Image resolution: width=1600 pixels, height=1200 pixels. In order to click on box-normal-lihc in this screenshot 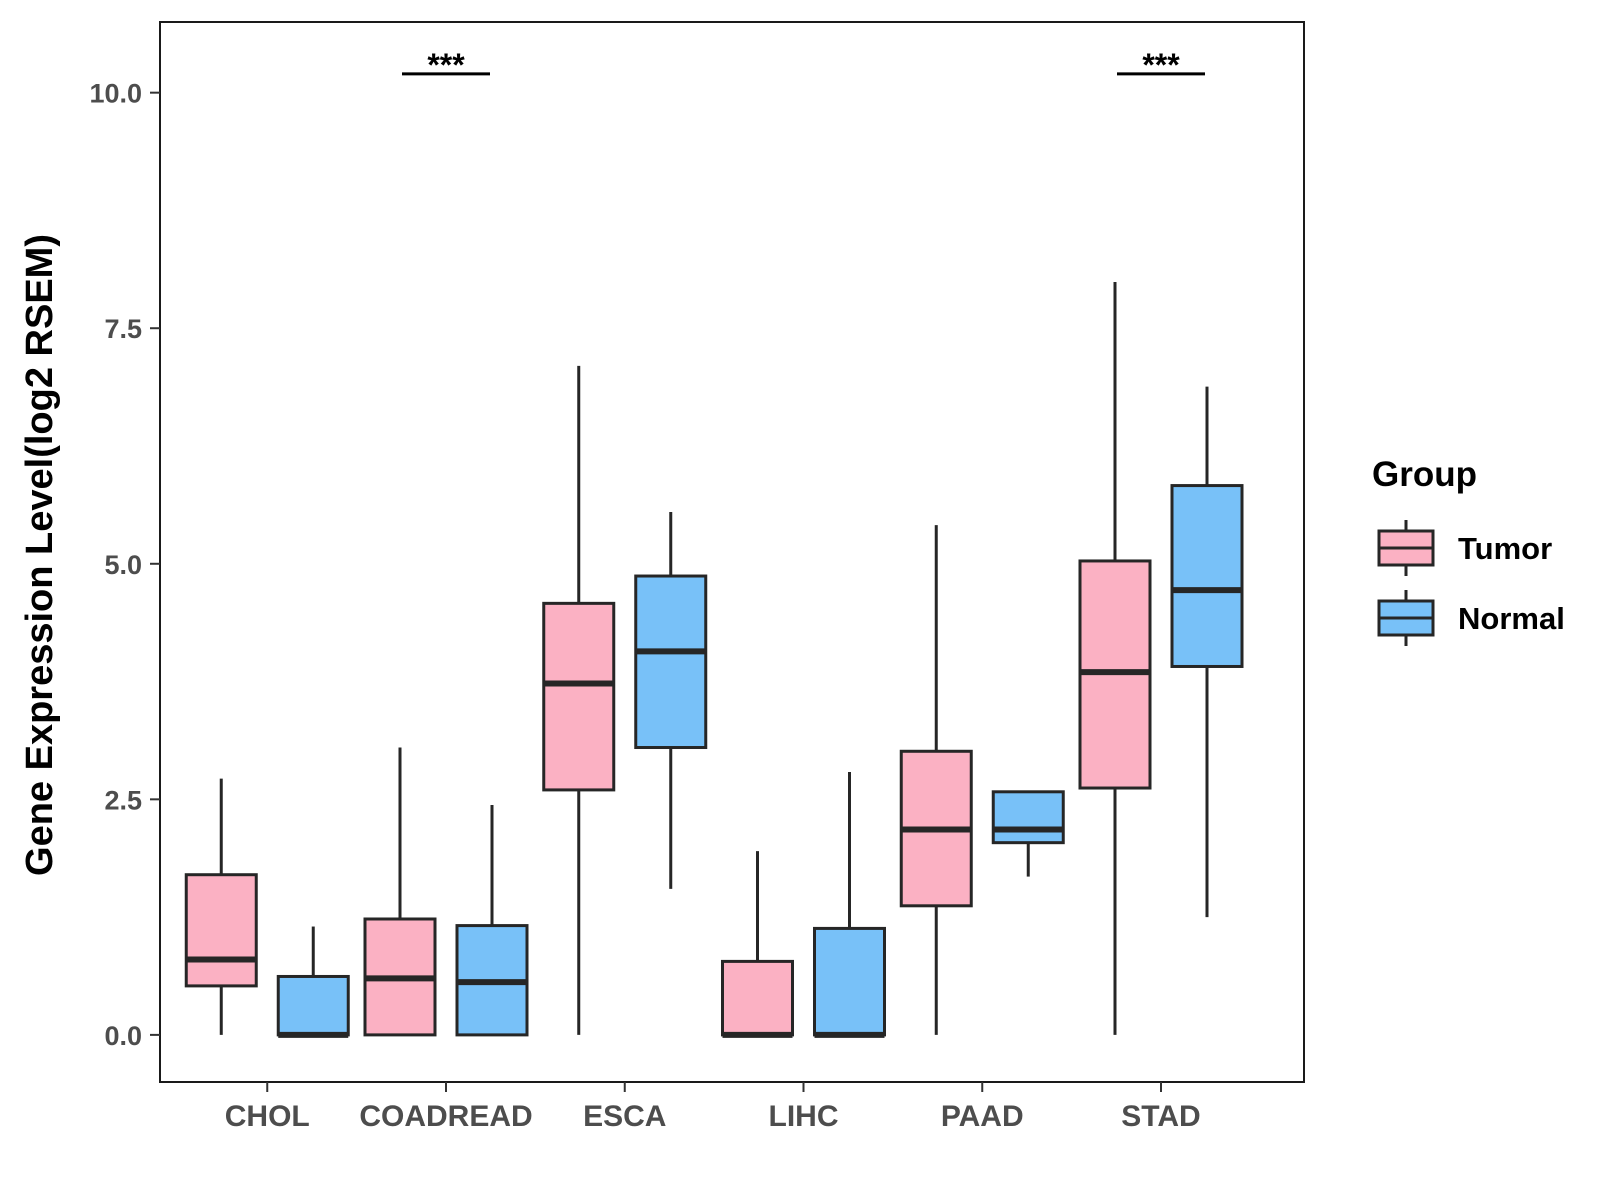, I will do `click(849, 905)`.